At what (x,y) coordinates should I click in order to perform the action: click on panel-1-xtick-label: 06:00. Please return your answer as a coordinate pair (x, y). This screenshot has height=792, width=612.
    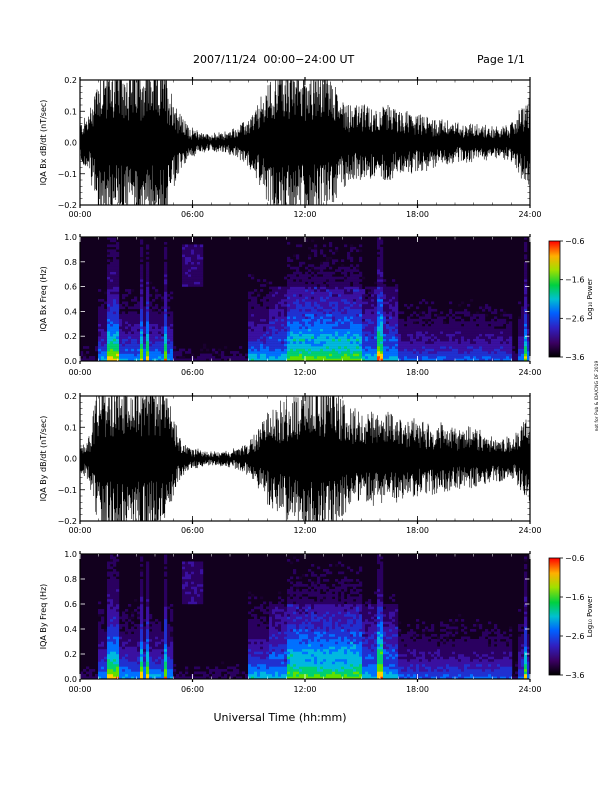
    Looking at the image, I should click on (192, 214).